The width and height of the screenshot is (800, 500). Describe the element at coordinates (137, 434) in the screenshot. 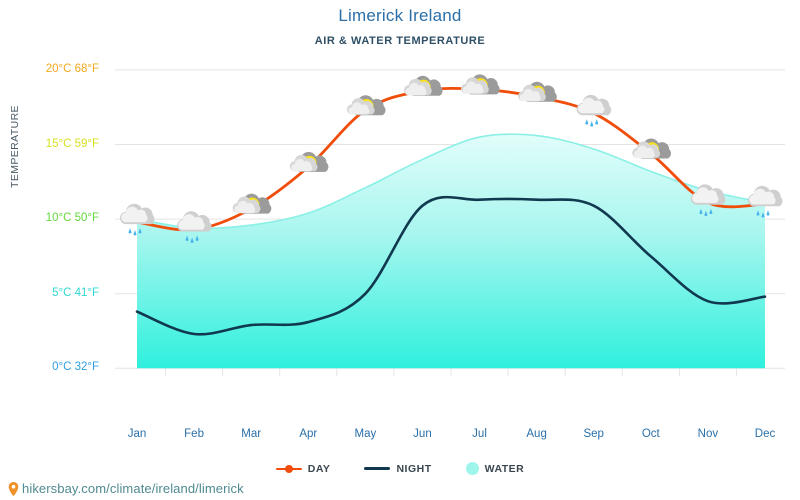

I see `x-axis-tick-label-jan: Jan` at that location.